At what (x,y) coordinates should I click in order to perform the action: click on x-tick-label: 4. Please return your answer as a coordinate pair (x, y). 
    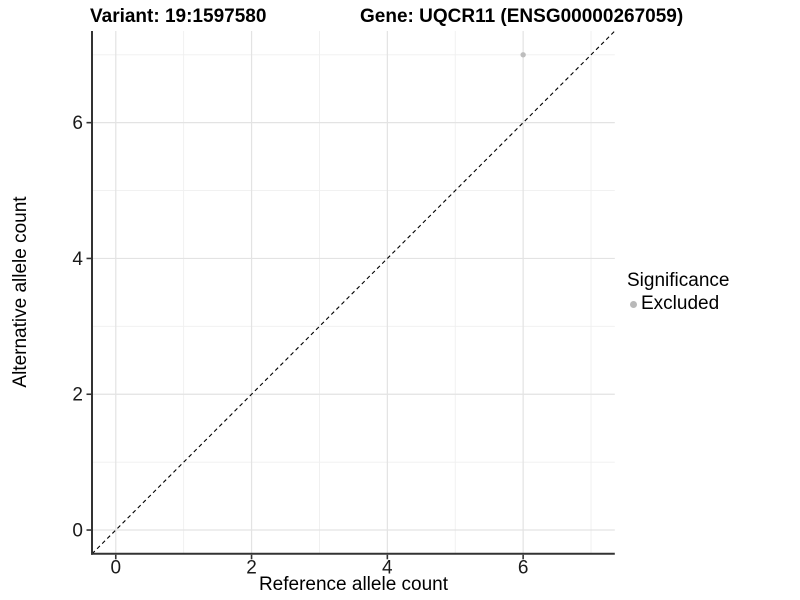
    Looking at the image, I should click on (387, 567).